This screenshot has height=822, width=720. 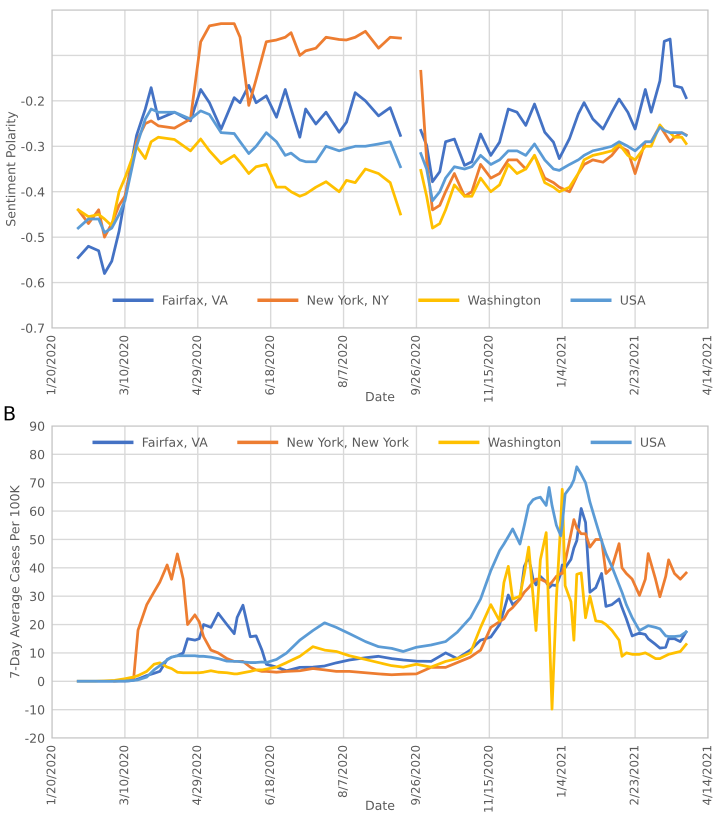 I want to click on y-tick-label: 90, so click(x=37, y=426).